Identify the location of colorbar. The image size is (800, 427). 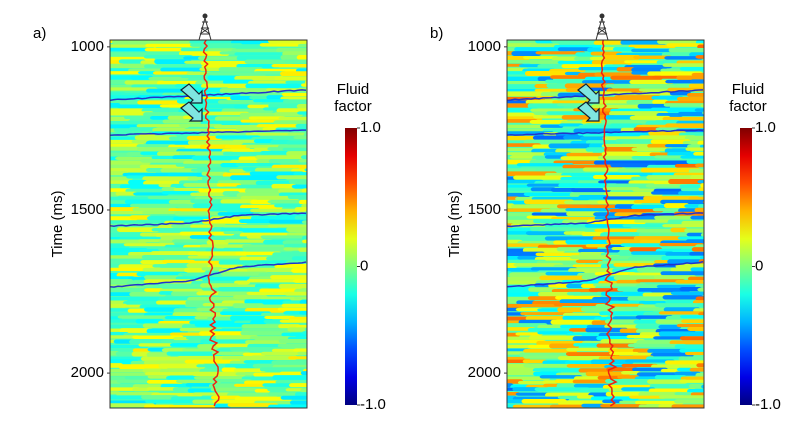
(351, 266).